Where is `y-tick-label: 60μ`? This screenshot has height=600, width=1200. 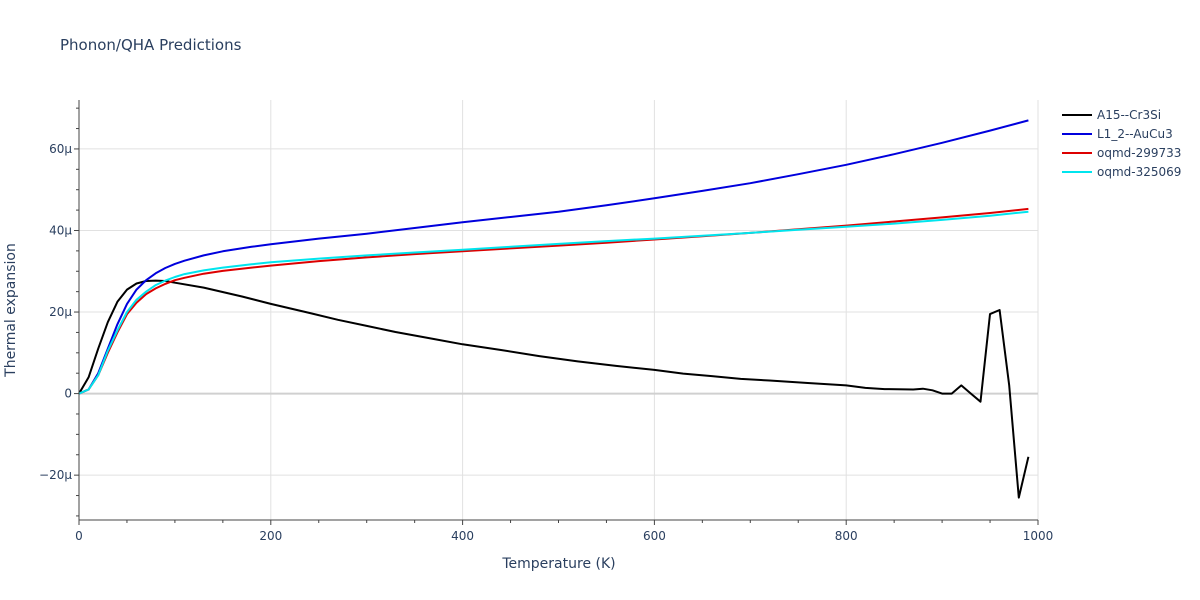
y-tick-label: 60μ is located at coordinates (60, 149).